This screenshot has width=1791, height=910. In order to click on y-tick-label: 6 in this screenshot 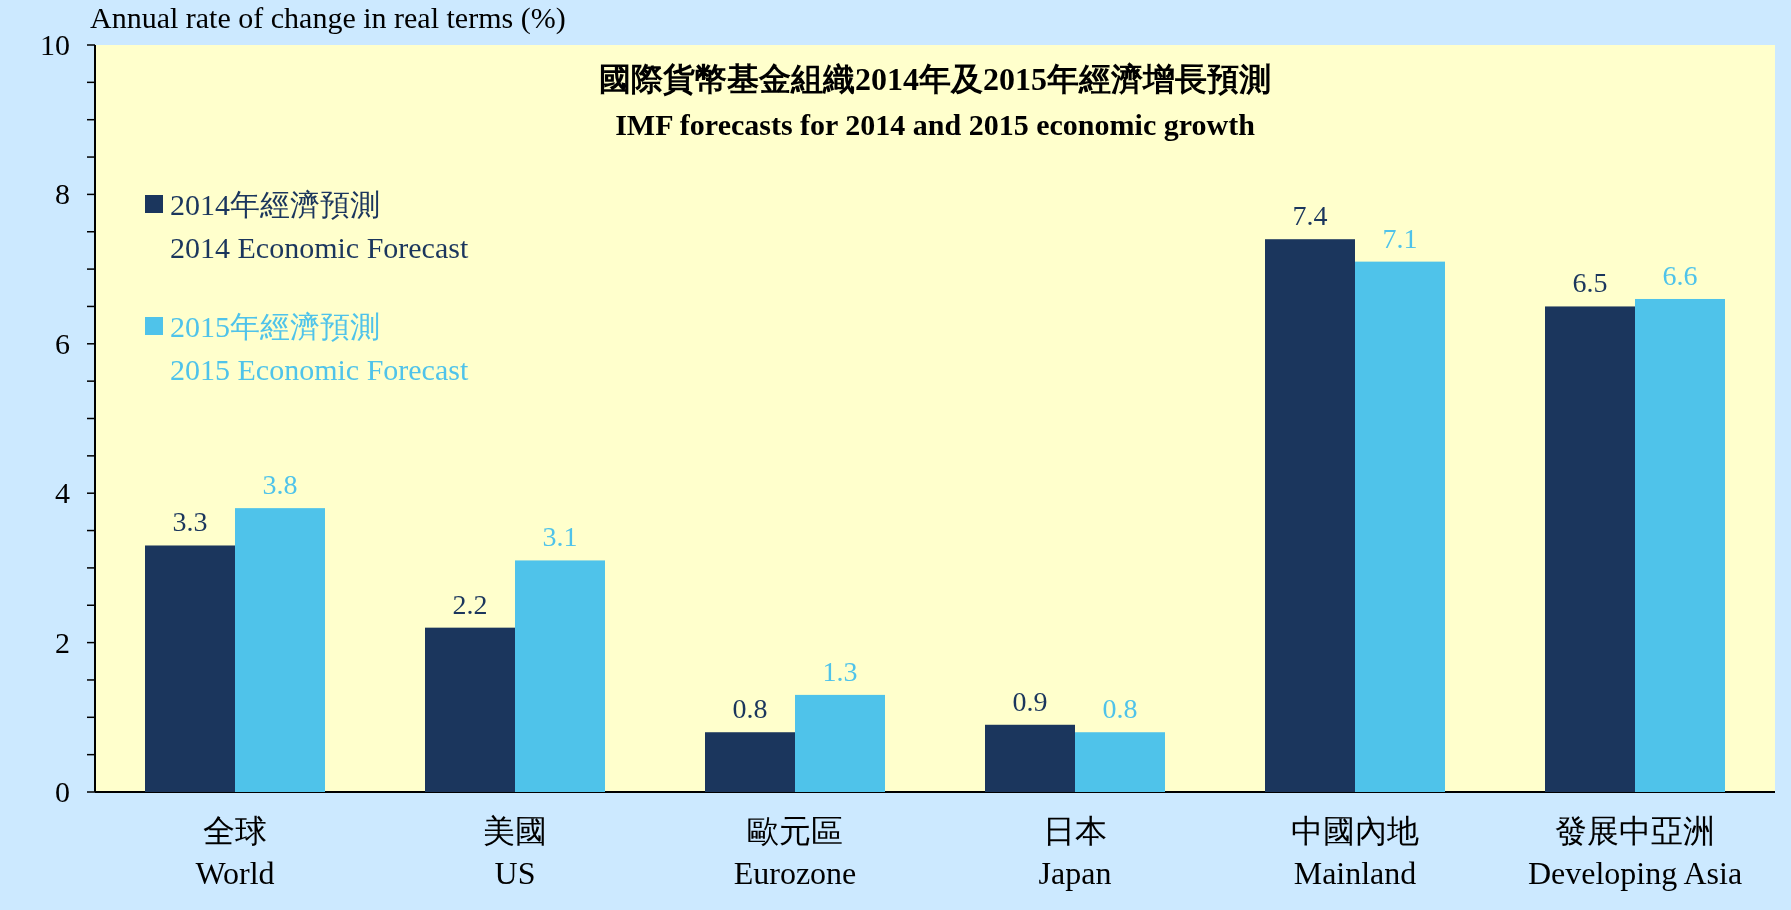, I will do `click(62, 343)`.